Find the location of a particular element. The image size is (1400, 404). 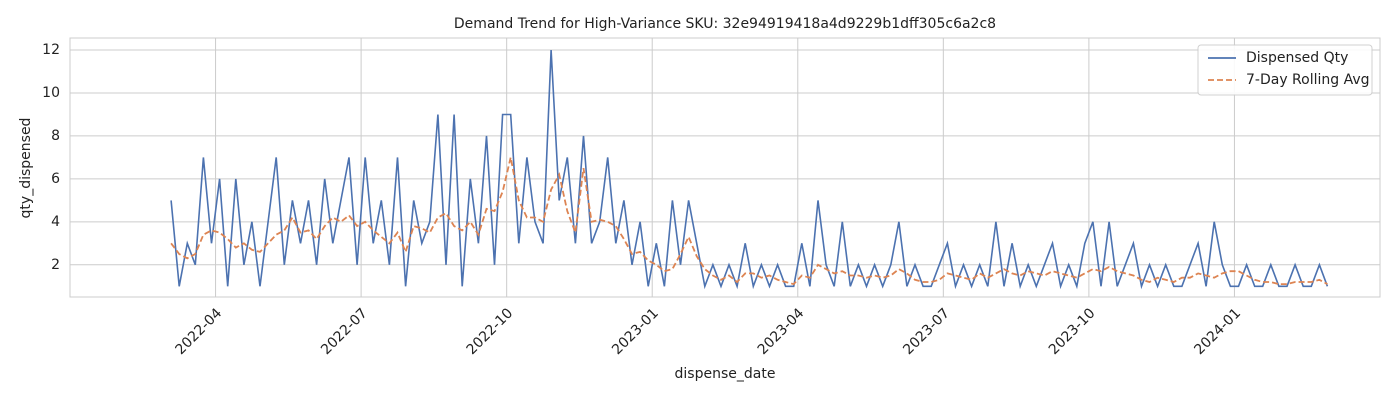

y-tick-label: 6 is located at coordinates (55, 179).